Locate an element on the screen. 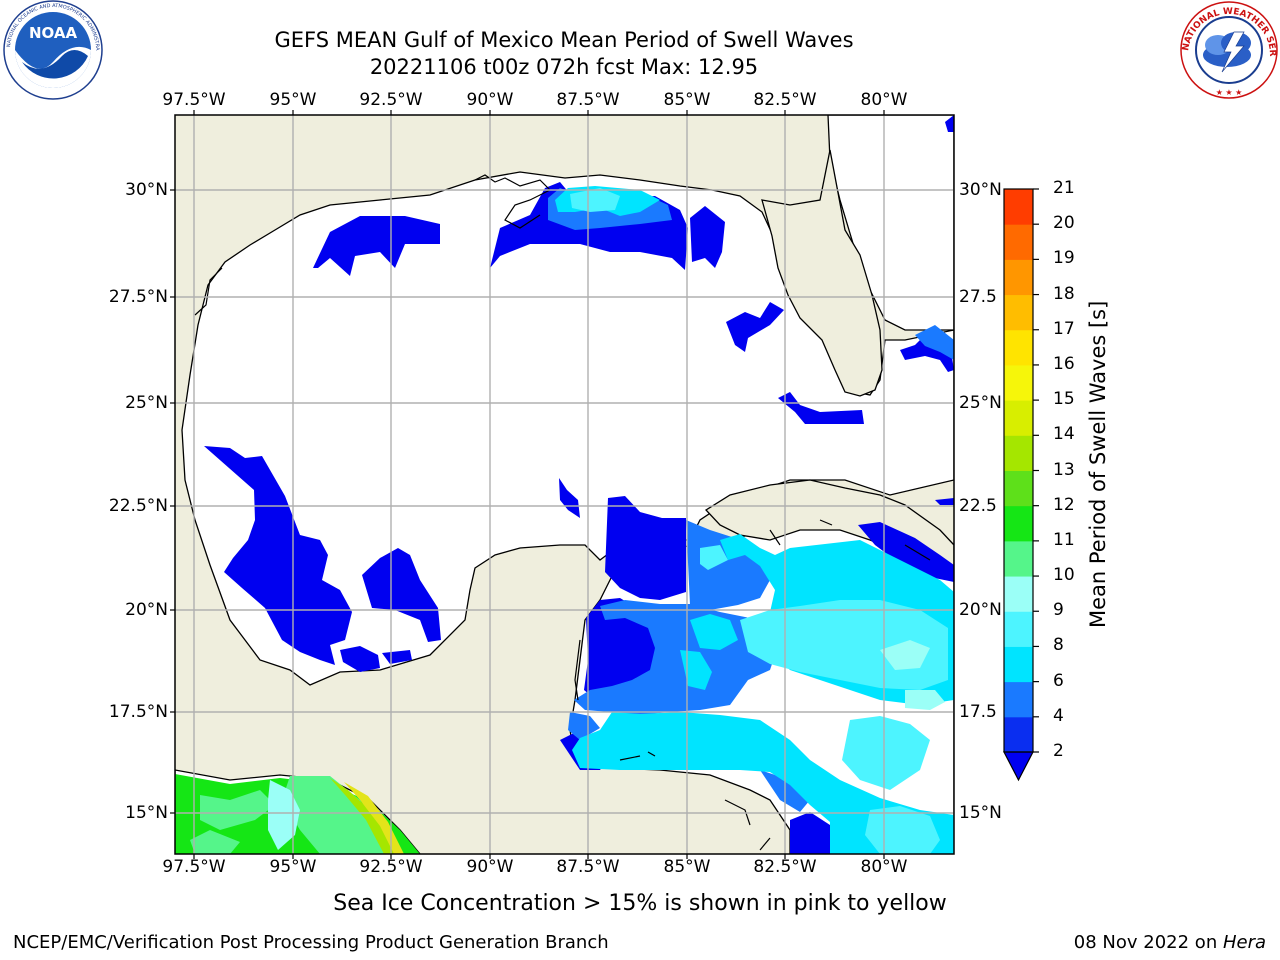 The height and width of the screenshot is (960, 1280). footer-date: 08 Nov 2022 on Hera is located at coordinates (1170, 942).